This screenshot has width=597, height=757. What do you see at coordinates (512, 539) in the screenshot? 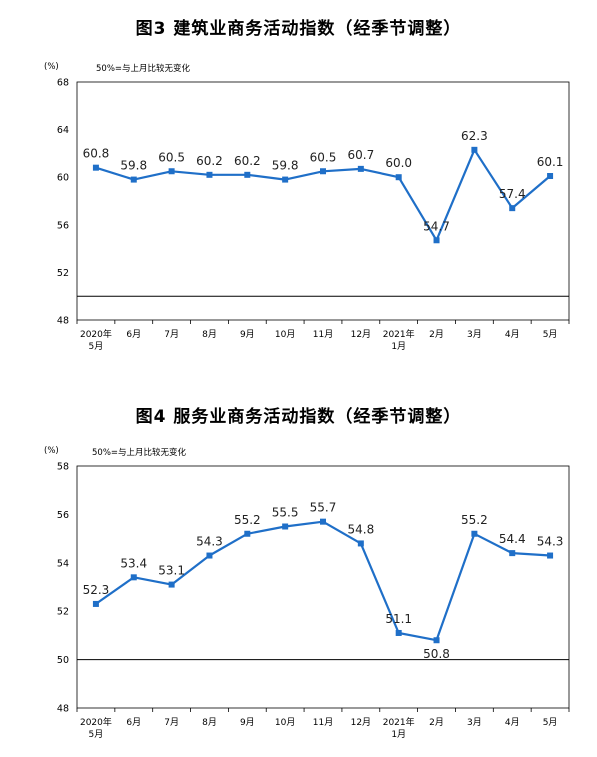
I see `data-label: 54.4` at bounding box center [512, 539].